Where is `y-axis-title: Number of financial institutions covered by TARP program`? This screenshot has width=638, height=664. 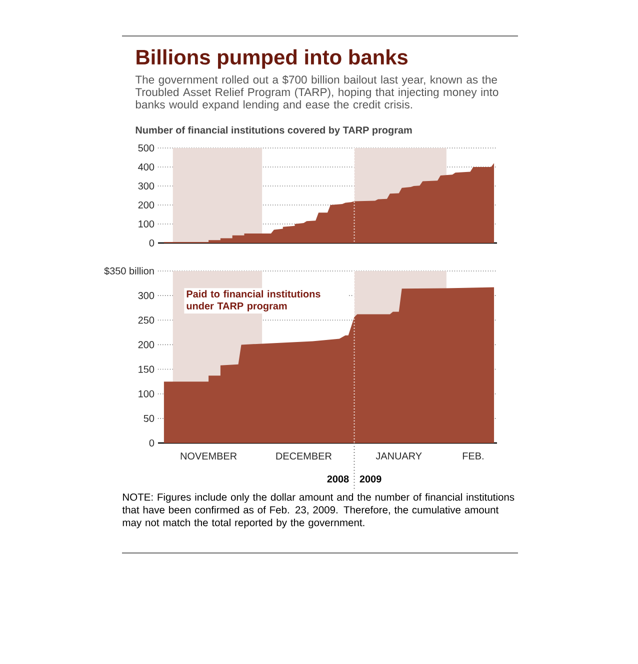 y-axis-title: Number of financial institutions covered by TARP program is located at coordinates (274, 131).